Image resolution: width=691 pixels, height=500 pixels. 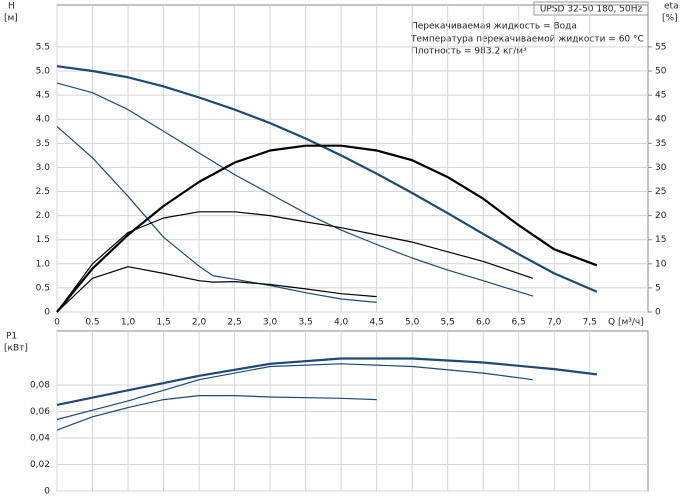 What do you see at coordinates (661, 168) in the screenshot?
I see `y2-tick-label: 30` at bounding box center [661, 168].